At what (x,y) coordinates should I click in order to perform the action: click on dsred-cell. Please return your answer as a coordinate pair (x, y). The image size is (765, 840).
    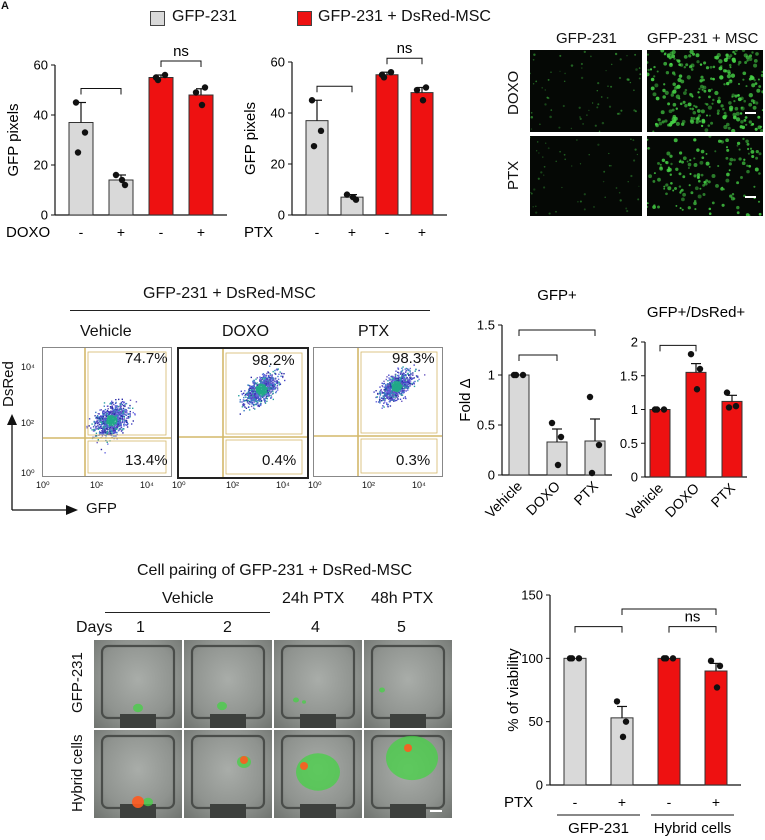
    Looking at the image, I should click on (138, 802).